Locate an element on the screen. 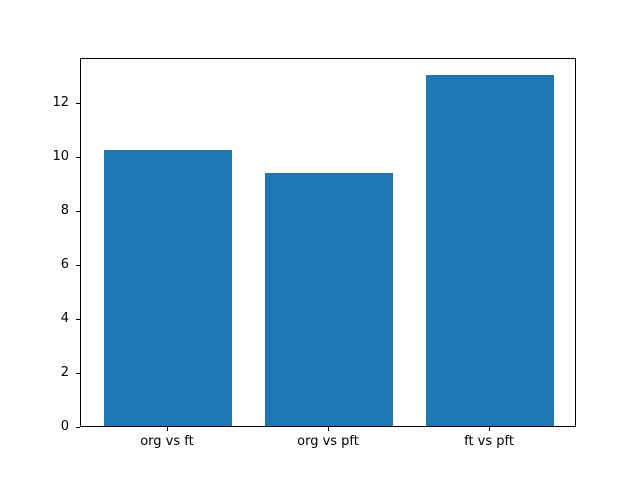  y-tick-label: 6 is located at coordinates (64, 264).